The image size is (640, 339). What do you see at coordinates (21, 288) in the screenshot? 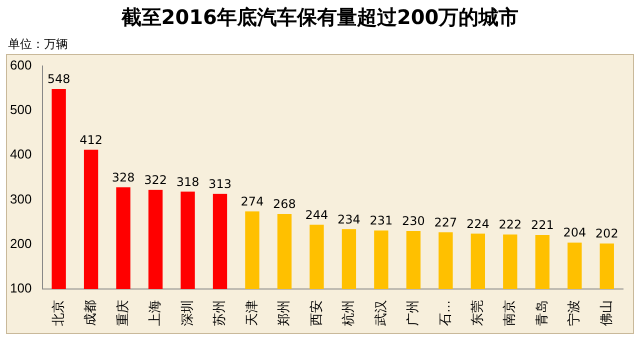
I see `y-tick-label: 100` at bounding box center [21, 288].